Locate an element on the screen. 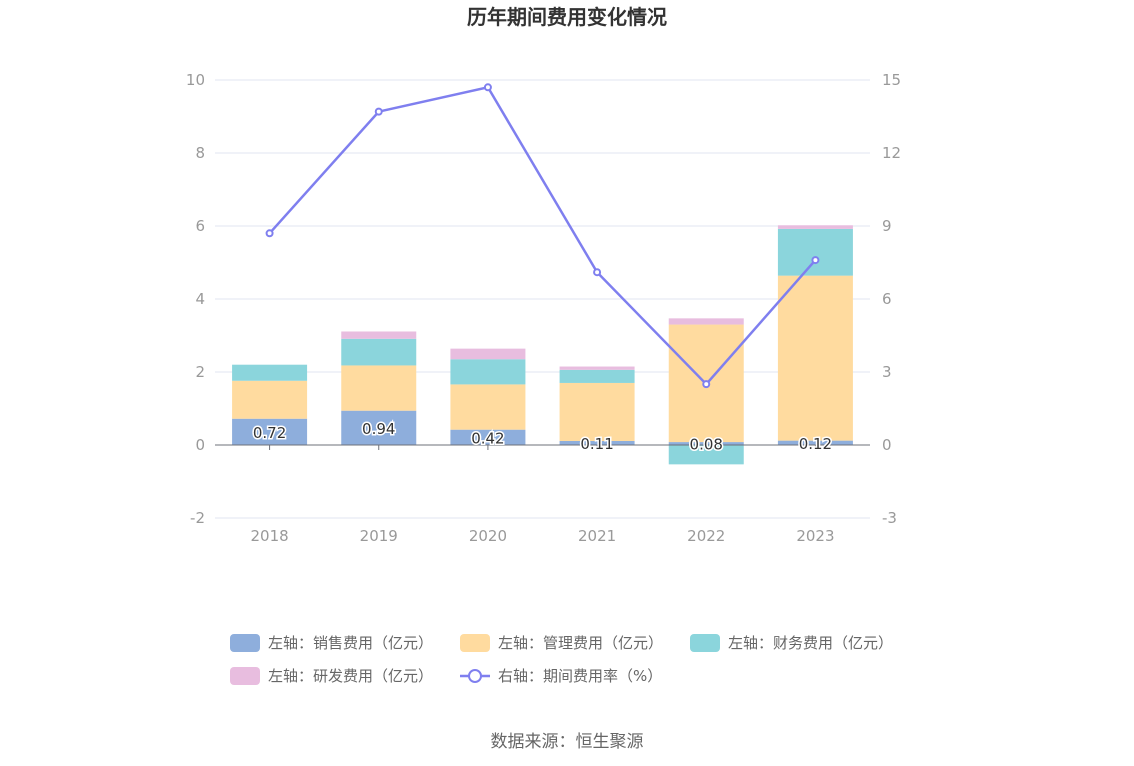 This screenshot has width=1134, height=766. left-tick-label: 0 is located at coordinates (200, 445).